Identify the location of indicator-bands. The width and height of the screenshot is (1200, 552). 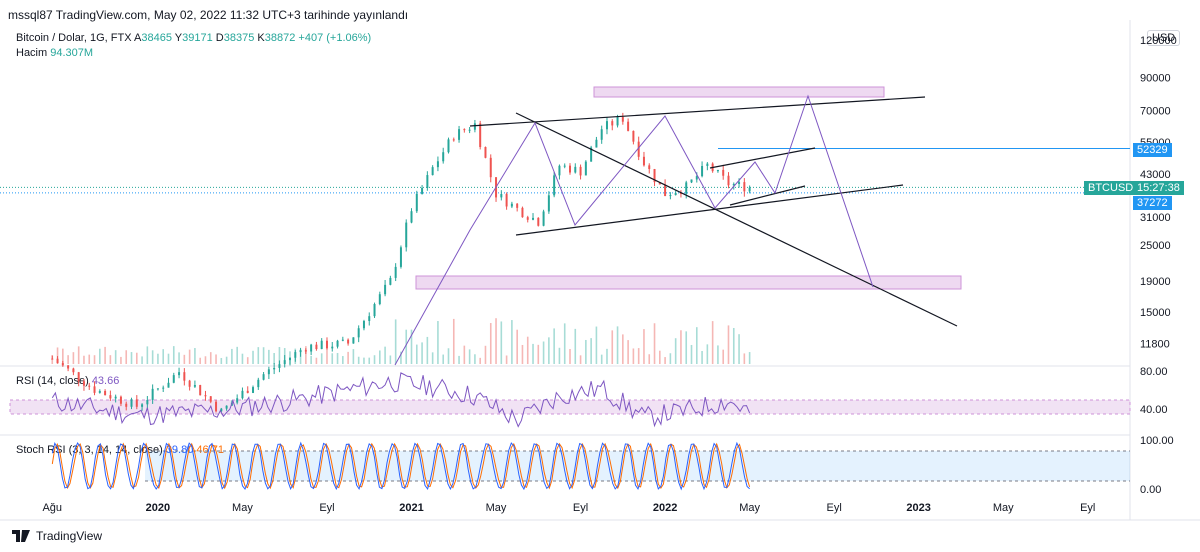
(570, 440).